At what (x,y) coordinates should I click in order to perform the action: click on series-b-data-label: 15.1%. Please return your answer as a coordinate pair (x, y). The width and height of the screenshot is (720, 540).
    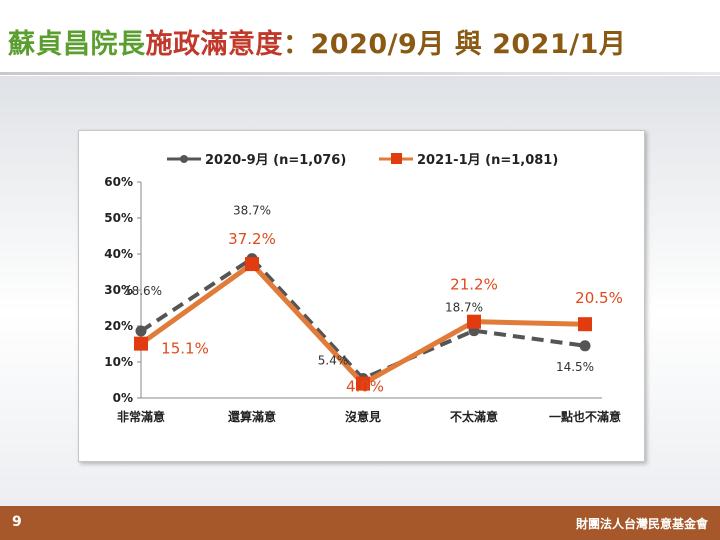
    Looking at the image, I should click on (185, 349).